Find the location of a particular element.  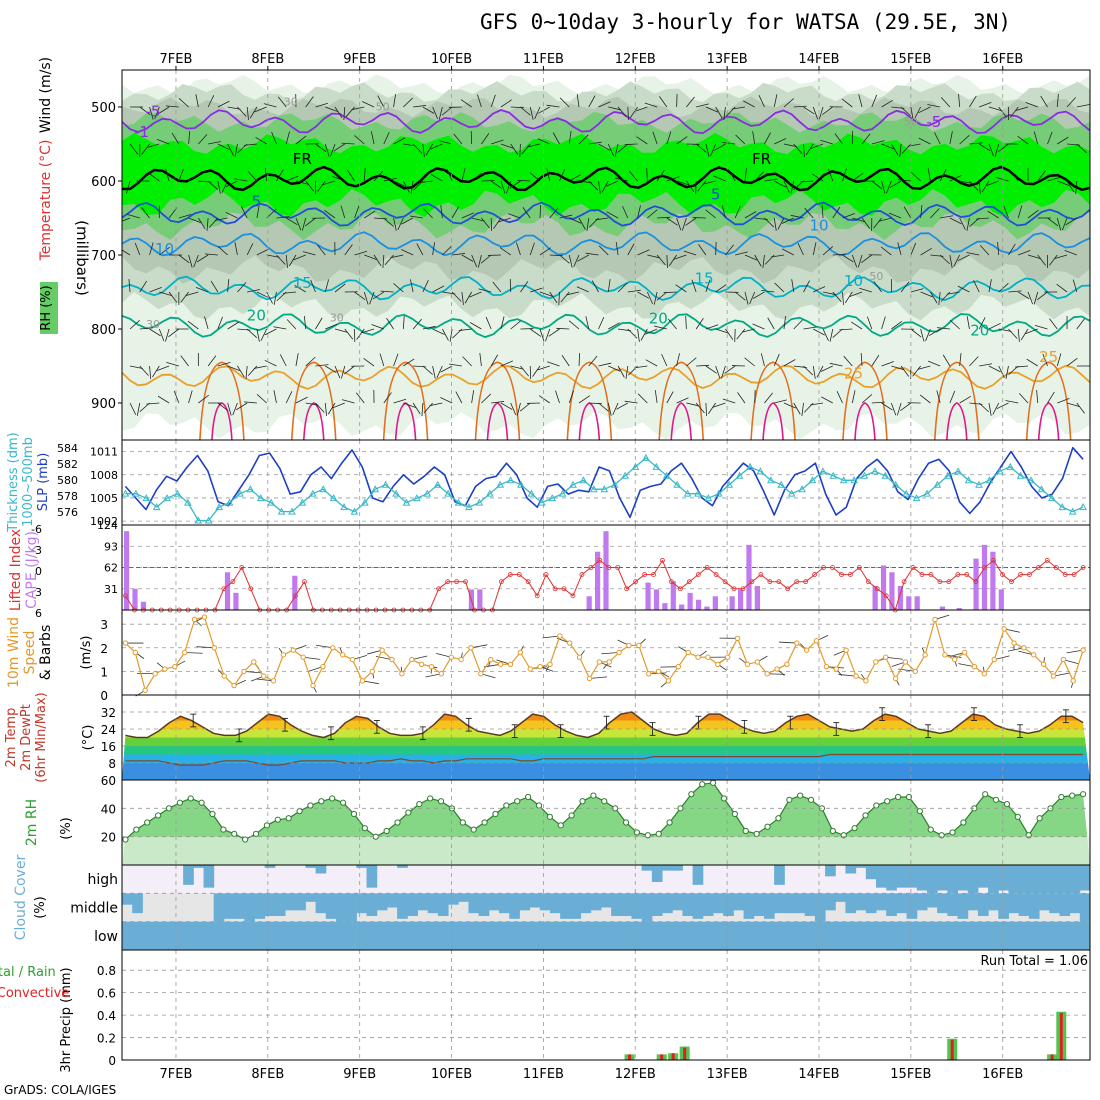

y-tick-label: 600 is located at coordinates (103, 182).